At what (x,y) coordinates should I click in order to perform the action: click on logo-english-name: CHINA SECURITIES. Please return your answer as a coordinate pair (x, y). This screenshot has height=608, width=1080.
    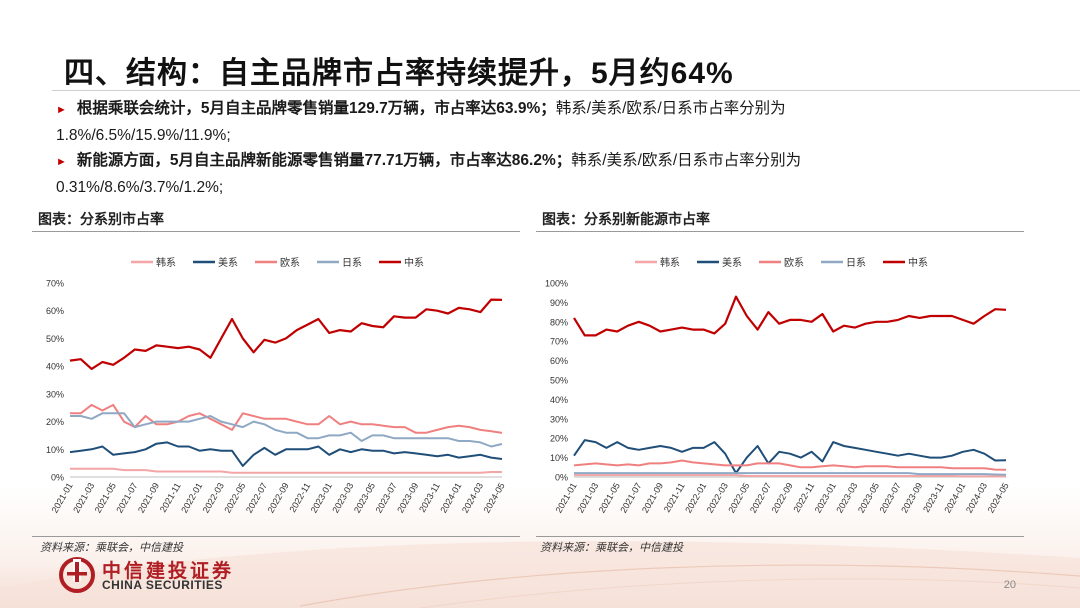
    Looking at the image, I should click on (162, 585).